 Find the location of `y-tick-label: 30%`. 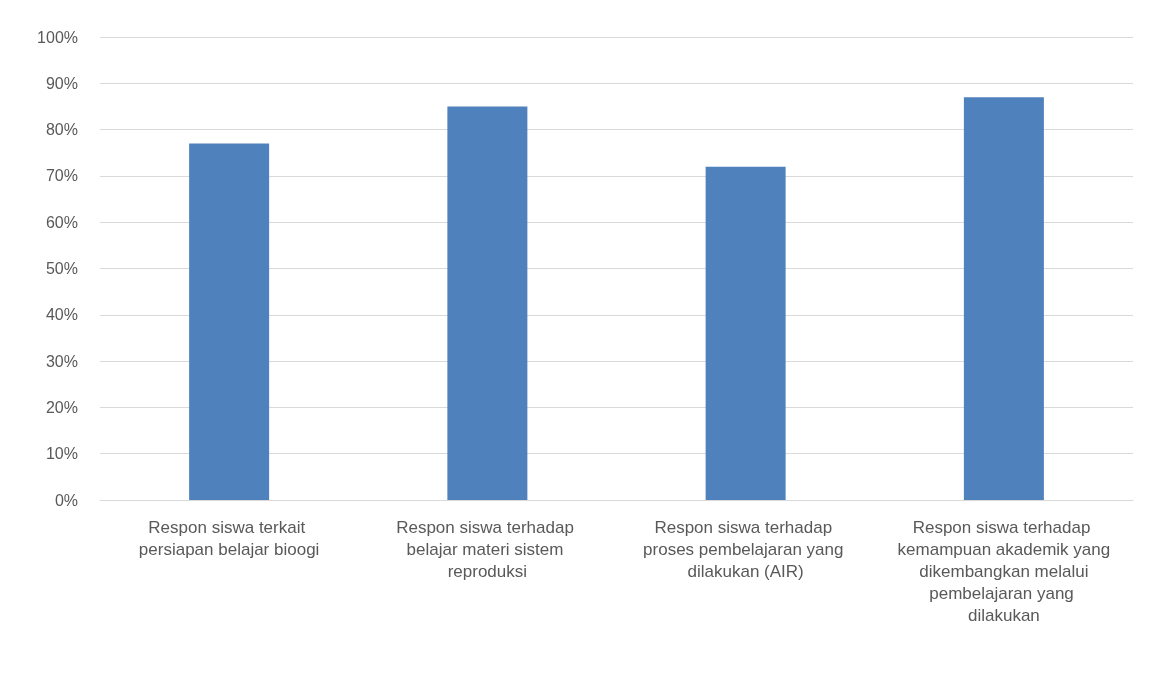

y-tick-label: 30% is located at coordinates (61, 361).